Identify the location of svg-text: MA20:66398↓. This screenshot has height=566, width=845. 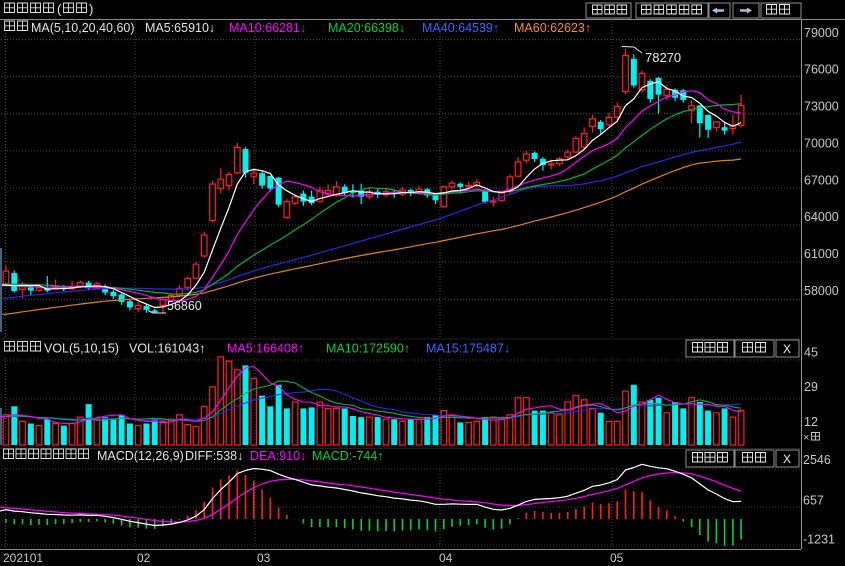
(366, 28).